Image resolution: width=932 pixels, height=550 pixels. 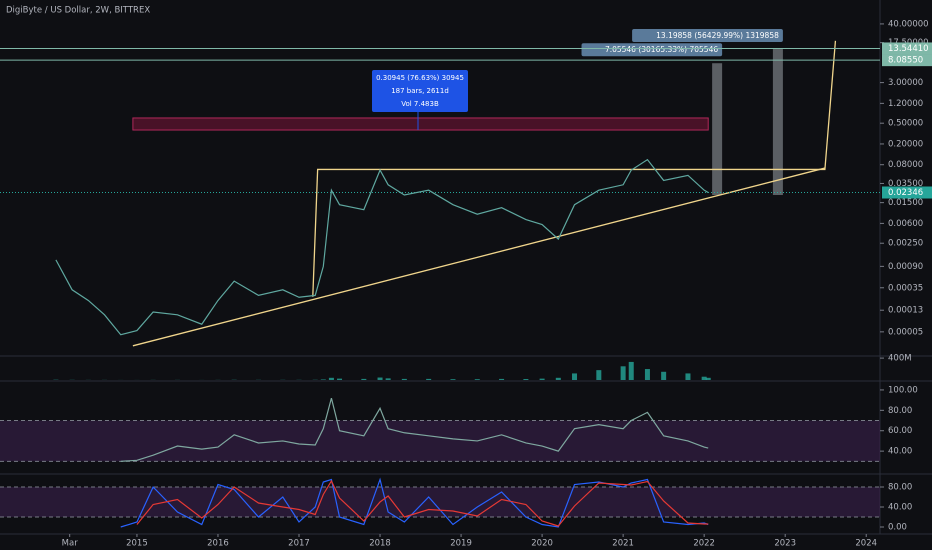 I want to click on y-tick-label: 0.03500, so click(x=905, y=184).